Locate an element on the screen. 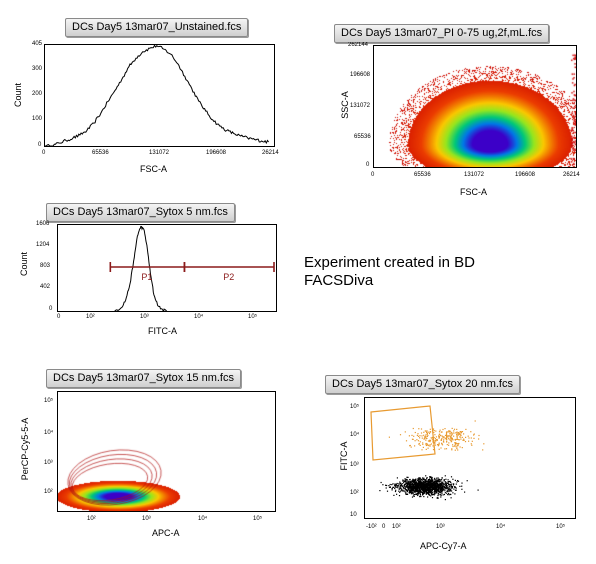 The height and width of the screenshot is (564, 596). y-tick: 200 is located at coordinates (37, 94).